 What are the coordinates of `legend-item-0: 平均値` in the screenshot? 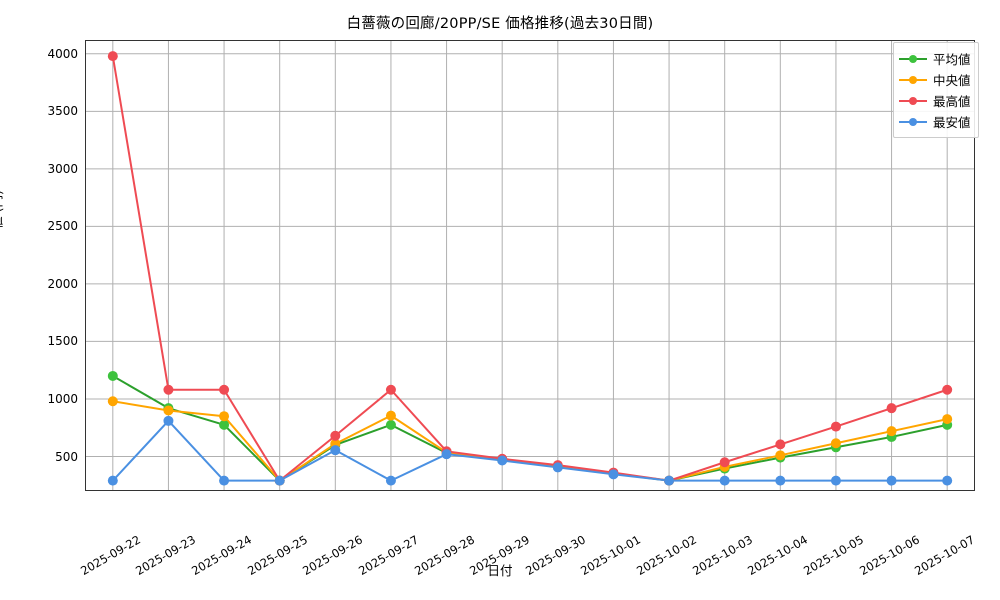 It's located at (935, 58).